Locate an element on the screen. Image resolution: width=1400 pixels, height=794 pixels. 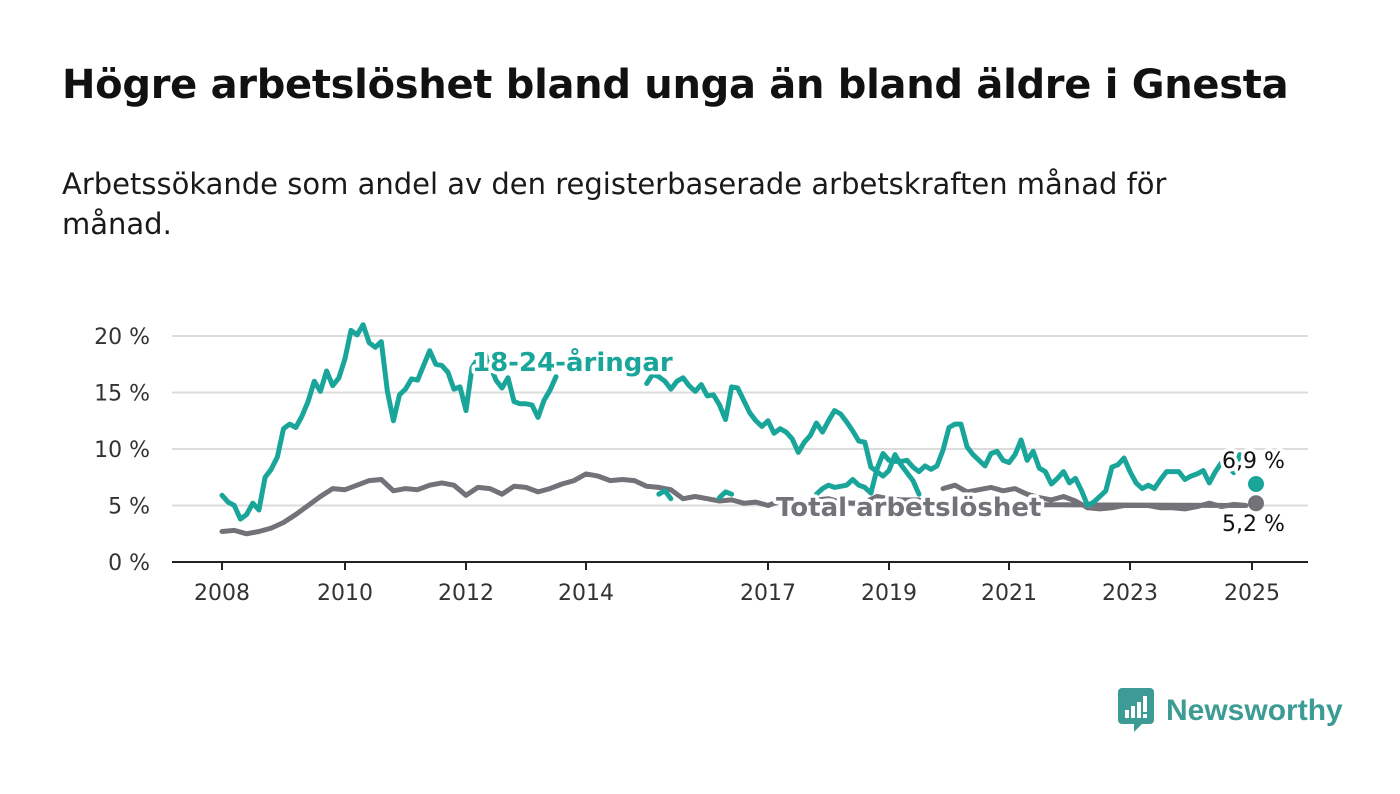
series-line-total is located at coordinates (570, 504).